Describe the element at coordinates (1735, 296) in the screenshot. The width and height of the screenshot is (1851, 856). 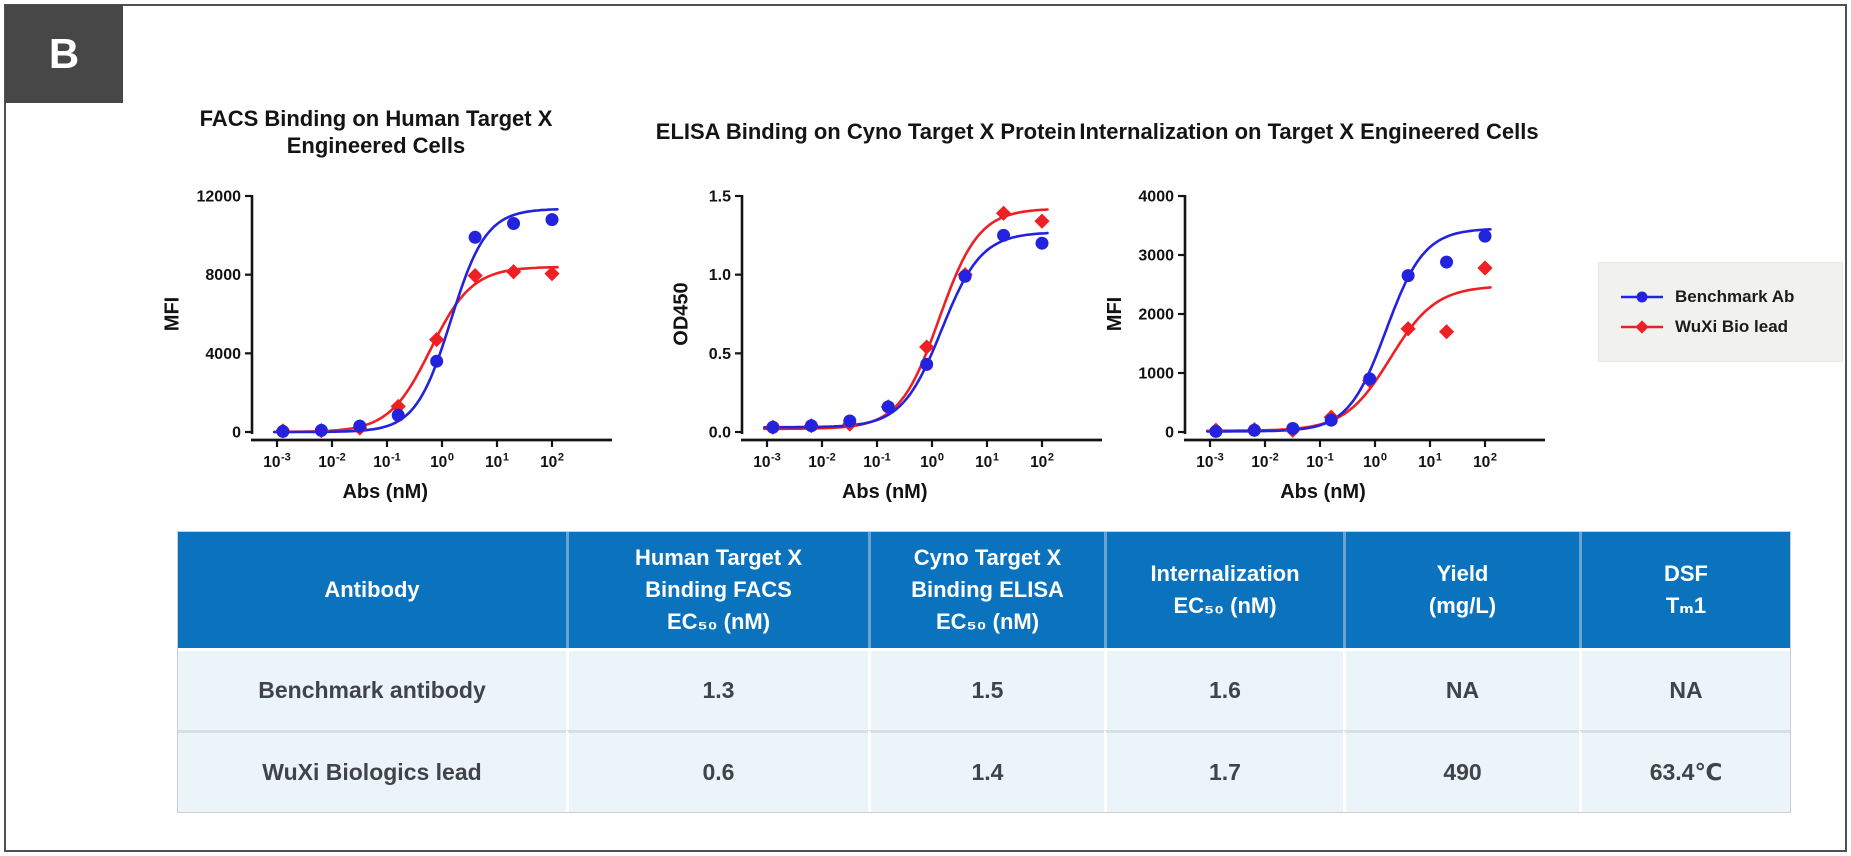
I see `legend-label: Benchmark Ab` at that location.